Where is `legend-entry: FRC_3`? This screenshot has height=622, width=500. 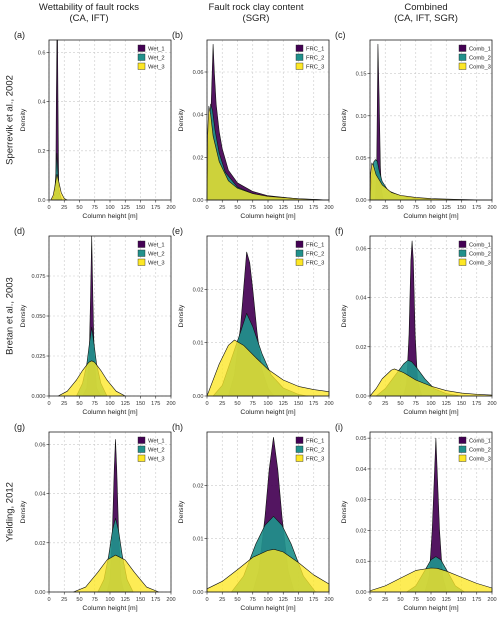 legend-entry: FRC_3 is located at coordinates (315, 68).